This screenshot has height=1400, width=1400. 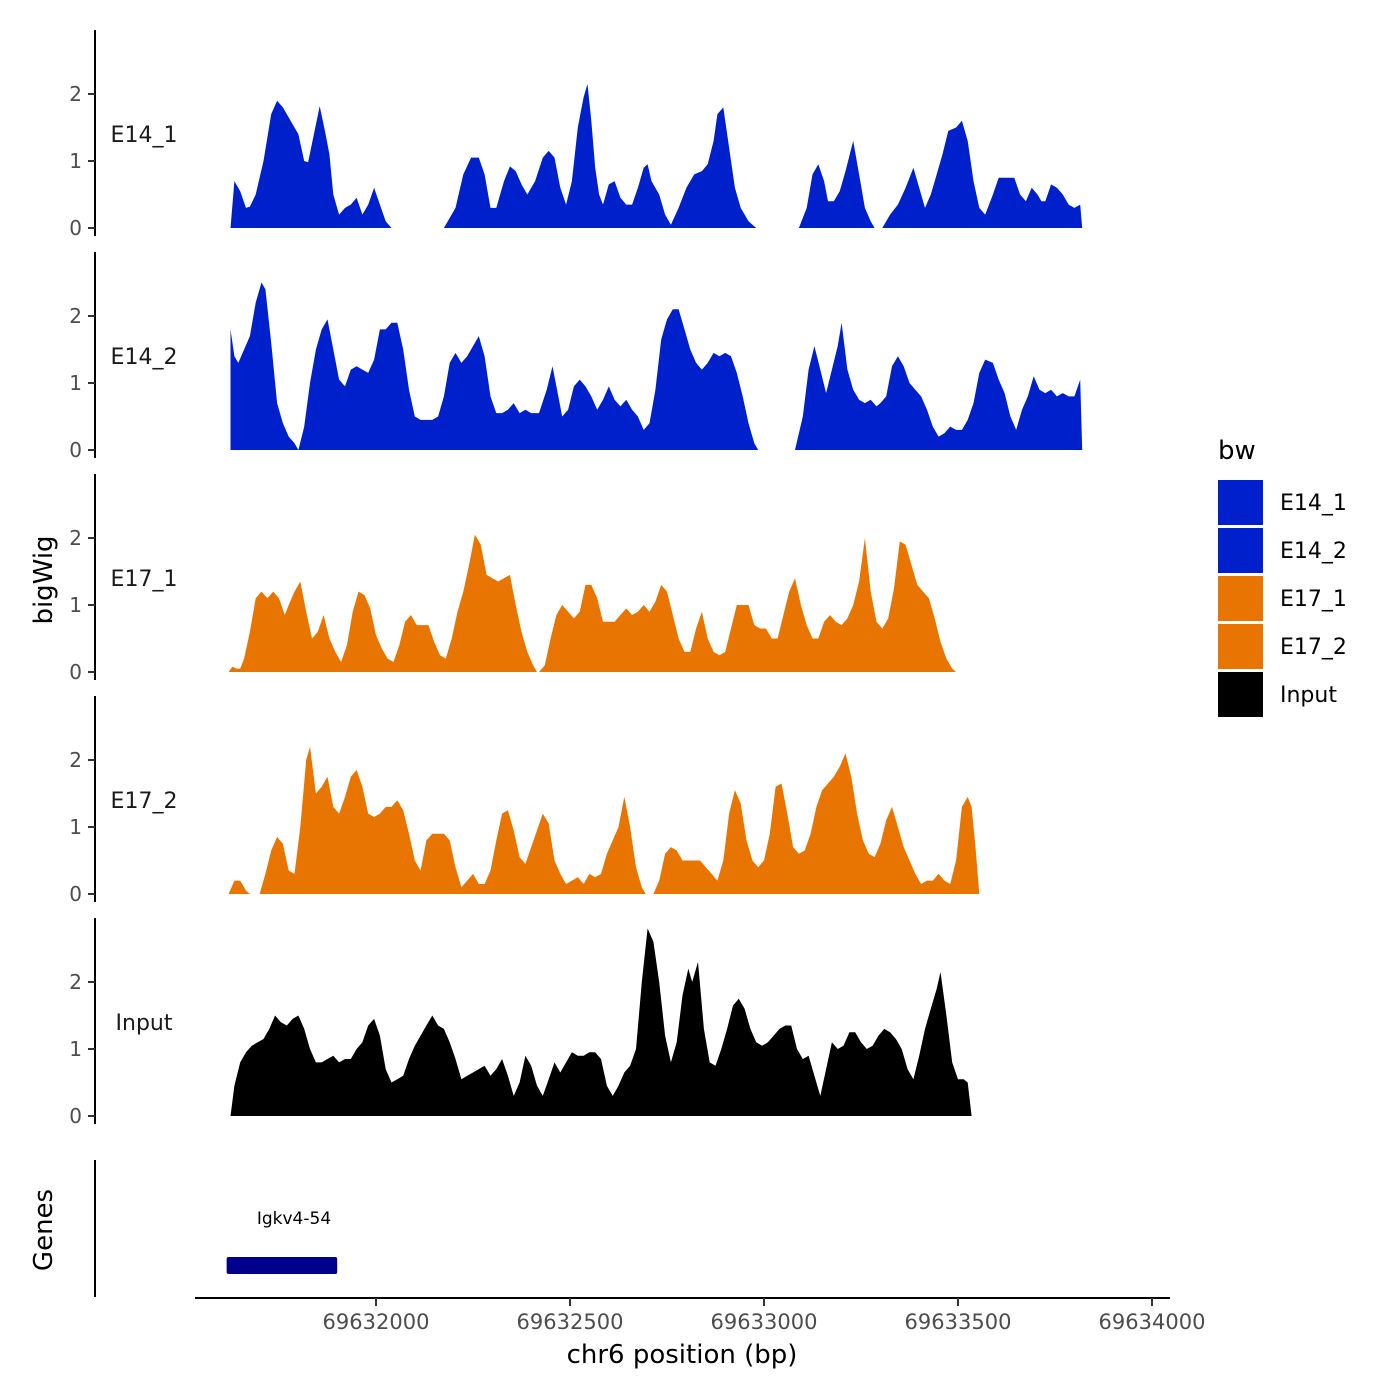 I want to click on track-label: Input, so click(x=144, y=1023).